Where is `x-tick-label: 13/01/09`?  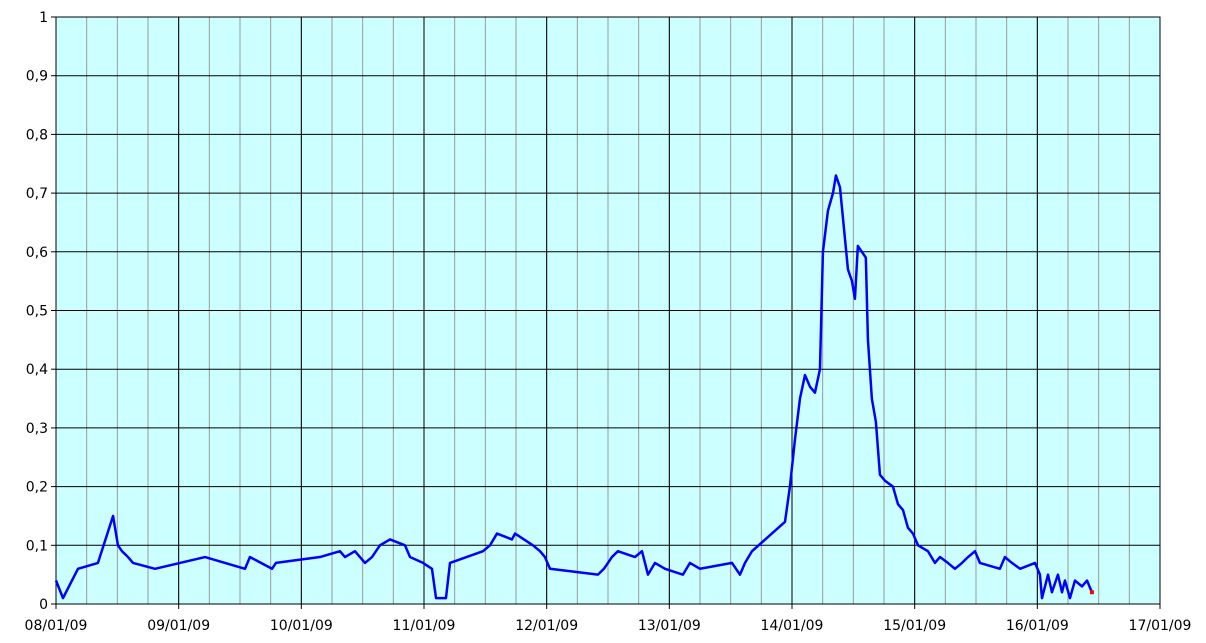
x-tick-label: 13/01/09 is located at coordinates (669, 626).